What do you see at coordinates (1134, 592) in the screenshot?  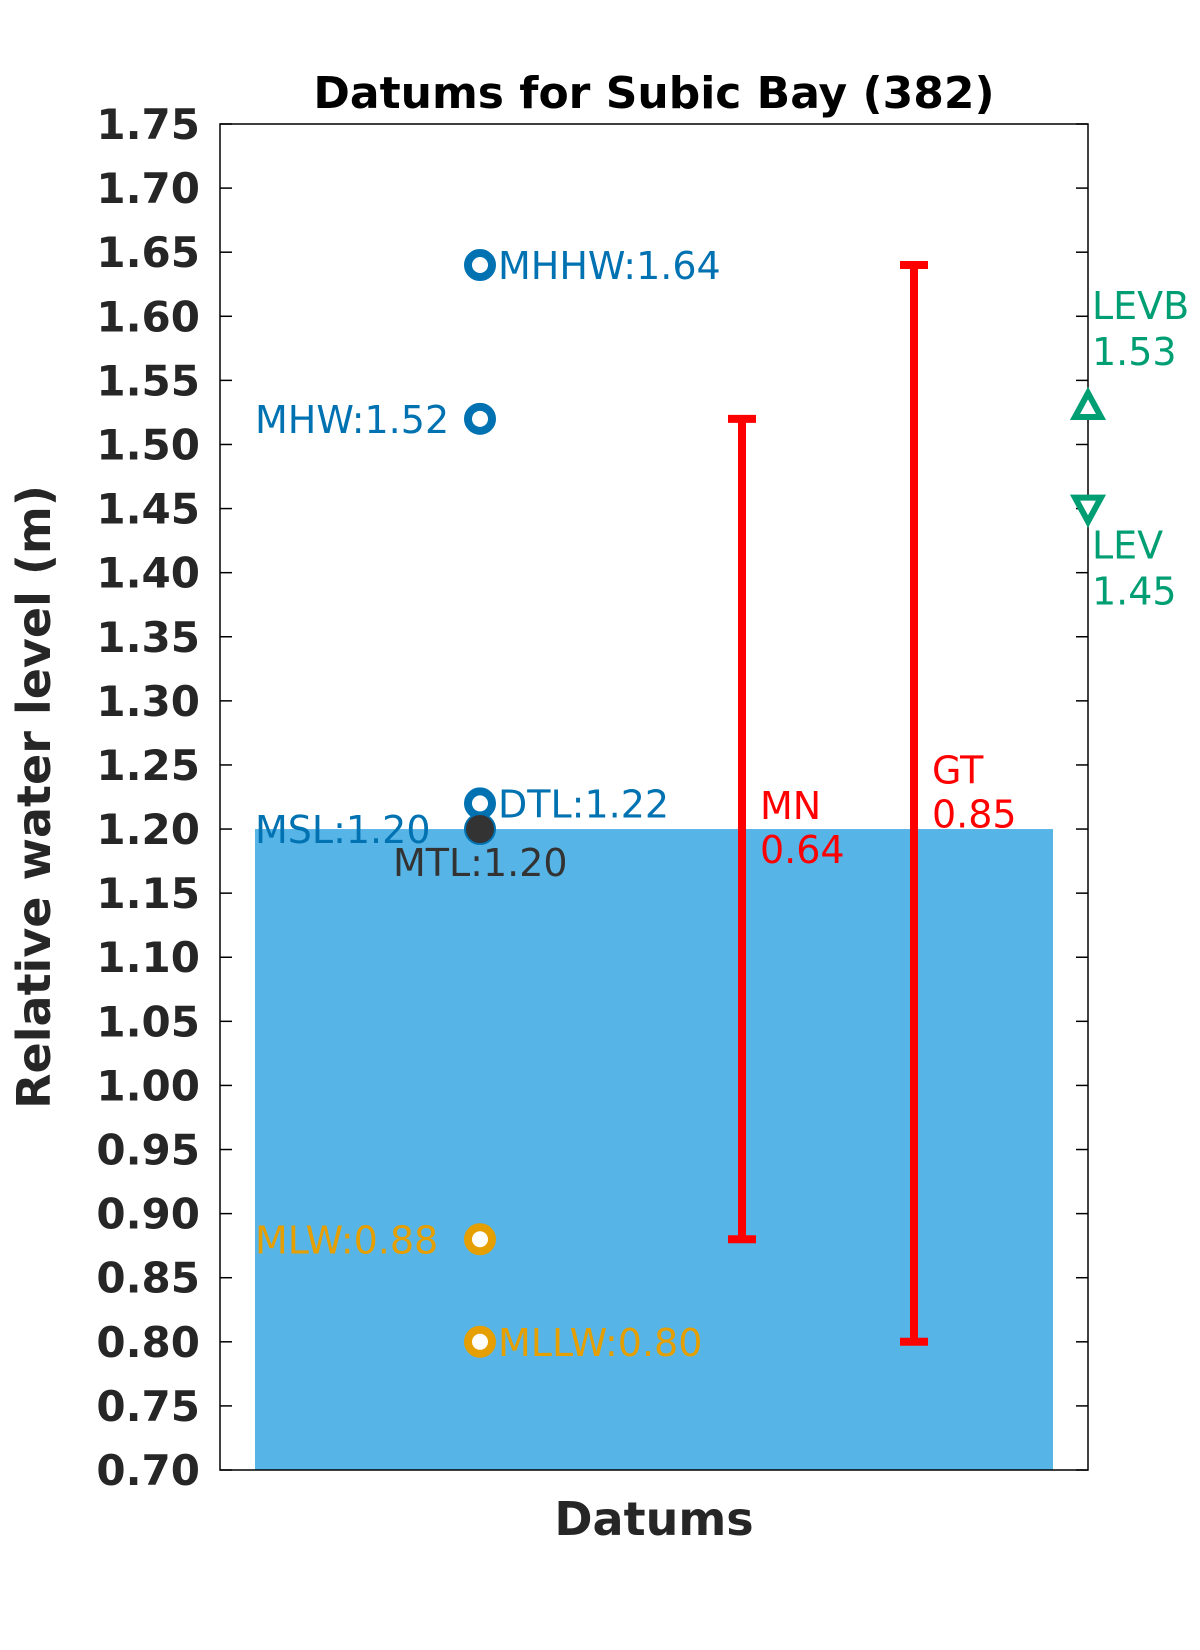 I see `extreme-value-label: 1.45` at bounding box center [1134, 592].